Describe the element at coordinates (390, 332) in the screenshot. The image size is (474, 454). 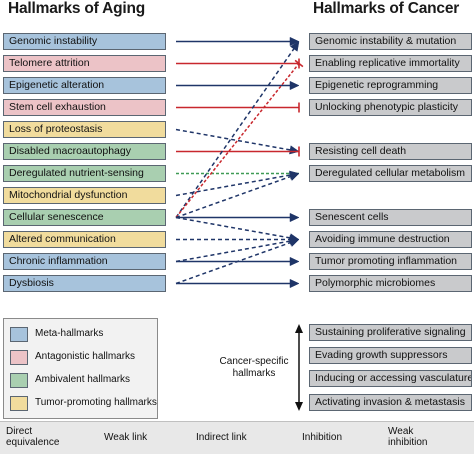
I see `cancer-specific-hallmark-sustaining-proliferative-signaling: Sustaining proliferative signaling` at that location.